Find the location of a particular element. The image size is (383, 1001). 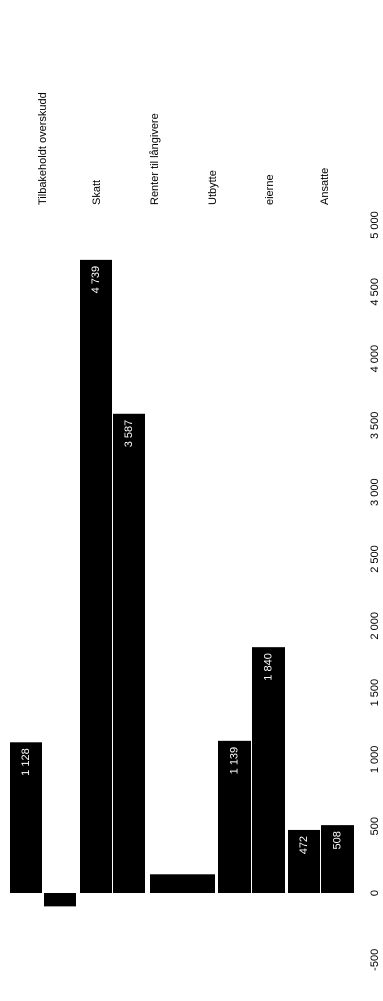

value-label: 3 587 is located at coordinates (129, 434).